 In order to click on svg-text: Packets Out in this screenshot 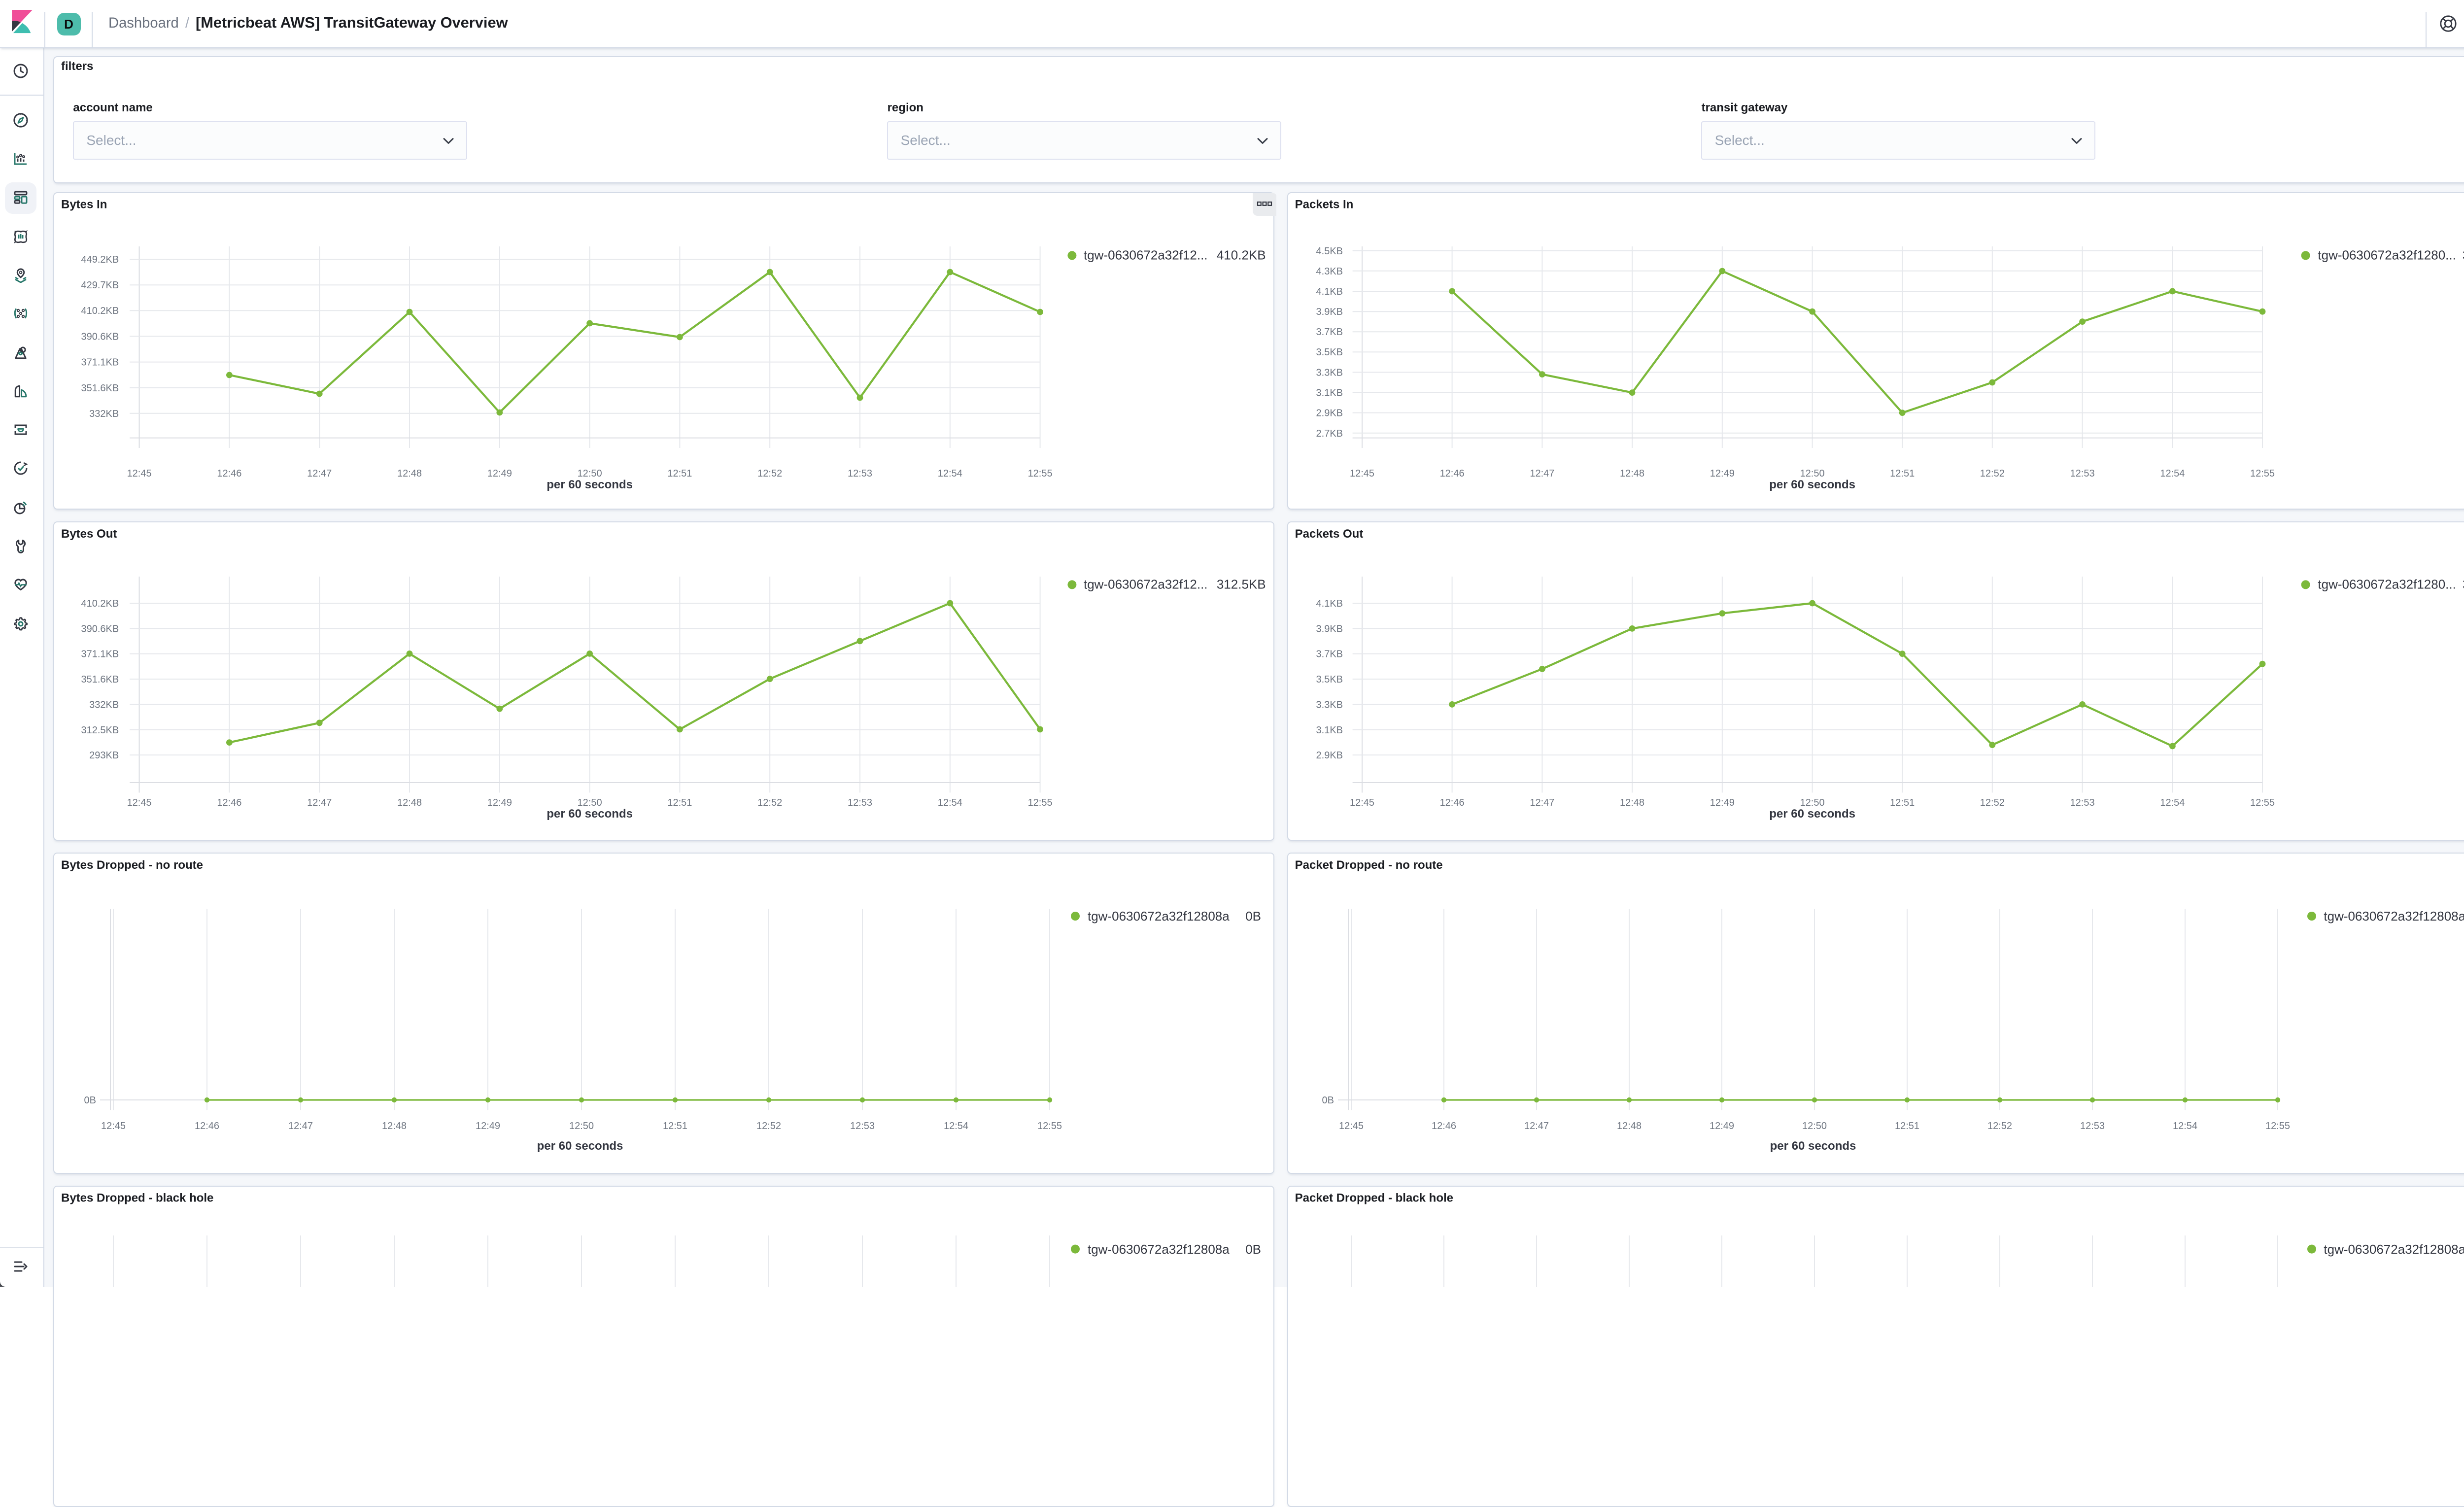, I will do `click(1329, 534)`.